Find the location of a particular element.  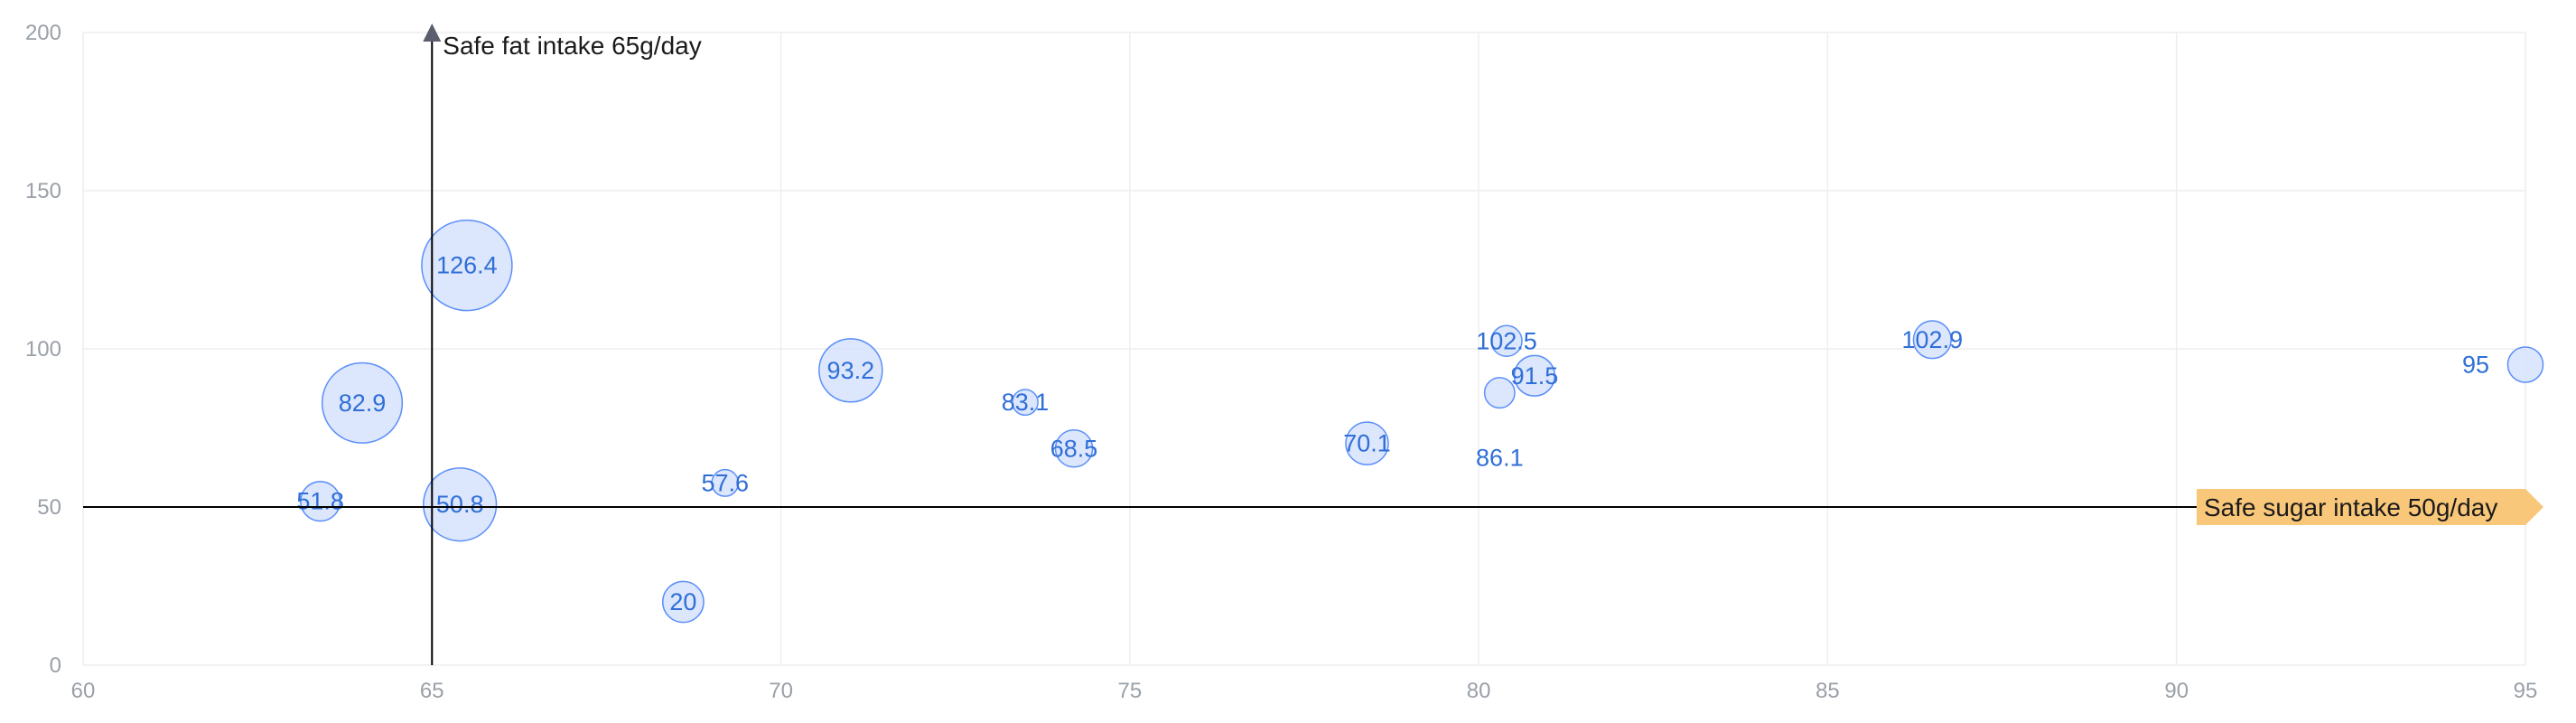

bubble-label: 102.5 is located at coordinates (1506, 341).